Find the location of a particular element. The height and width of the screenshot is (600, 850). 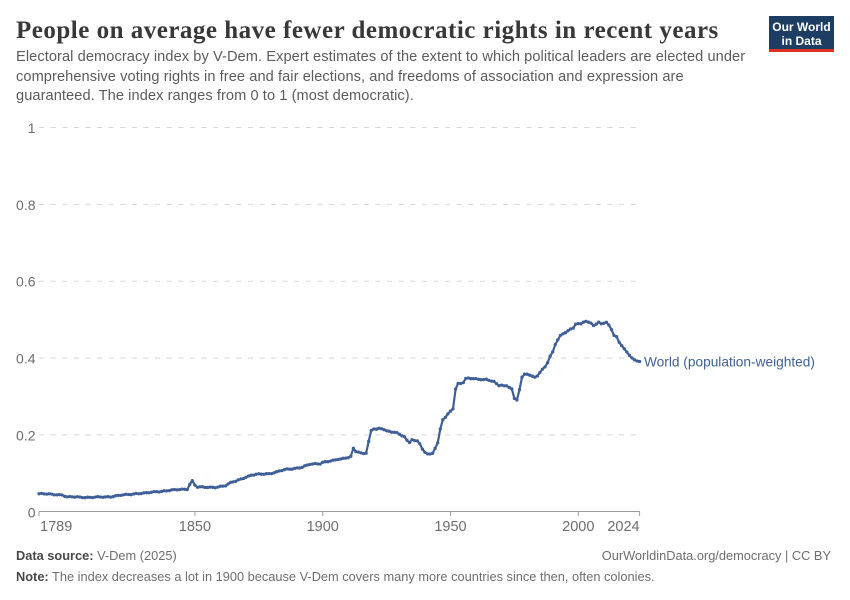

svg-text: 0.4 is located at coordinates (26, 359).